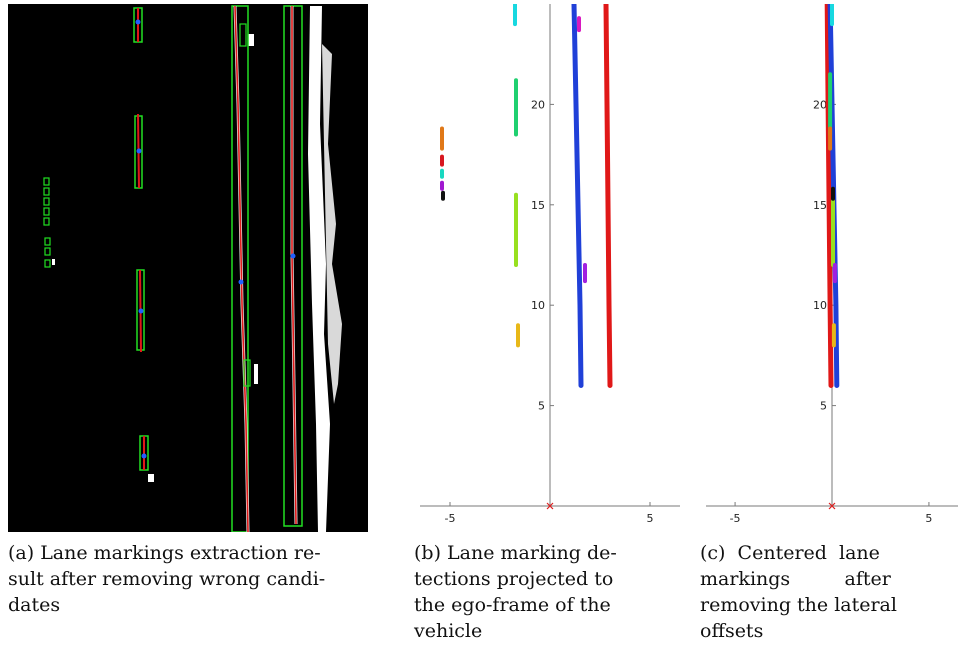 The height and width of the screenshot is (668, 968). Describe the element at coordinates (928, 518) in the screenshot. I see `chart-c-x-tick-label: 5` at that location.